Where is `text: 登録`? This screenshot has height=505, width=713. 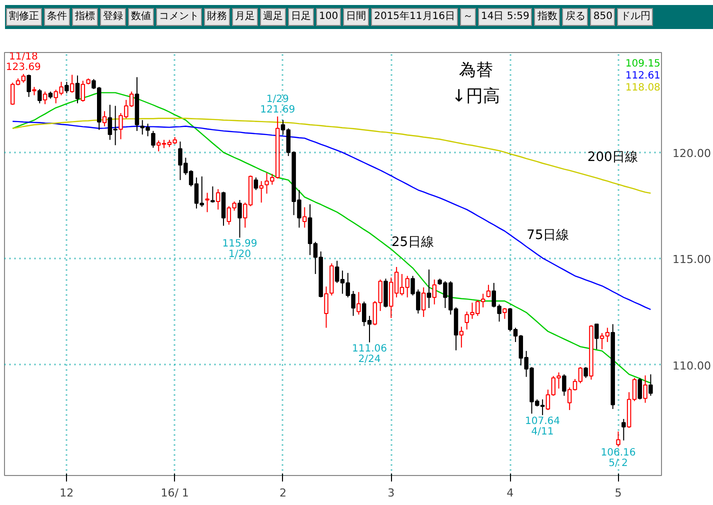
text: 登録 is located at coordinates (113, 17).